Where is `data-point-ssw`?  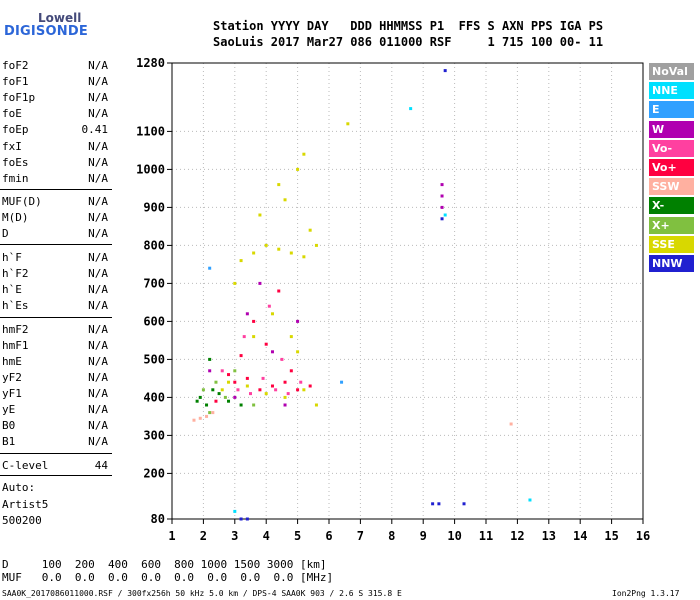 data-point-ssw is located at coordinates (207, 416).